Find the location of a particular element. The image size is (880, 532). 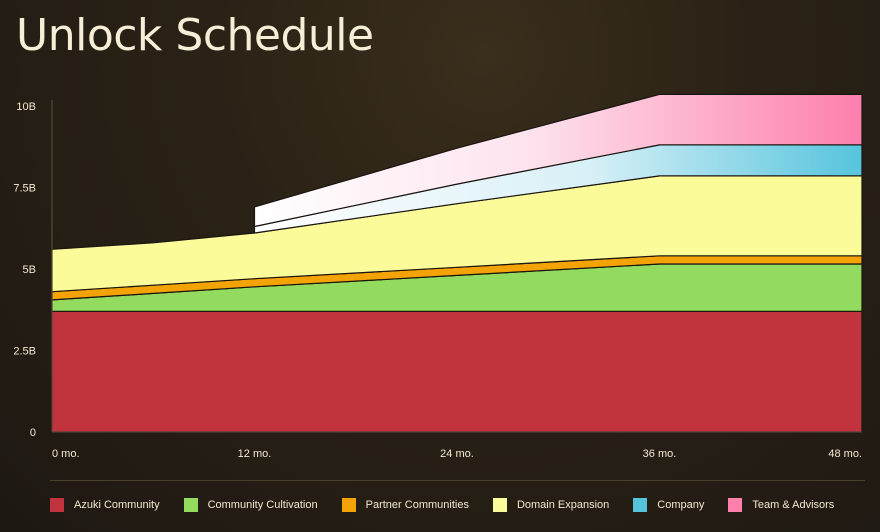

y-axis: 0 2.5B 5B 7.5B 10B is located at coordinates (33, 269).